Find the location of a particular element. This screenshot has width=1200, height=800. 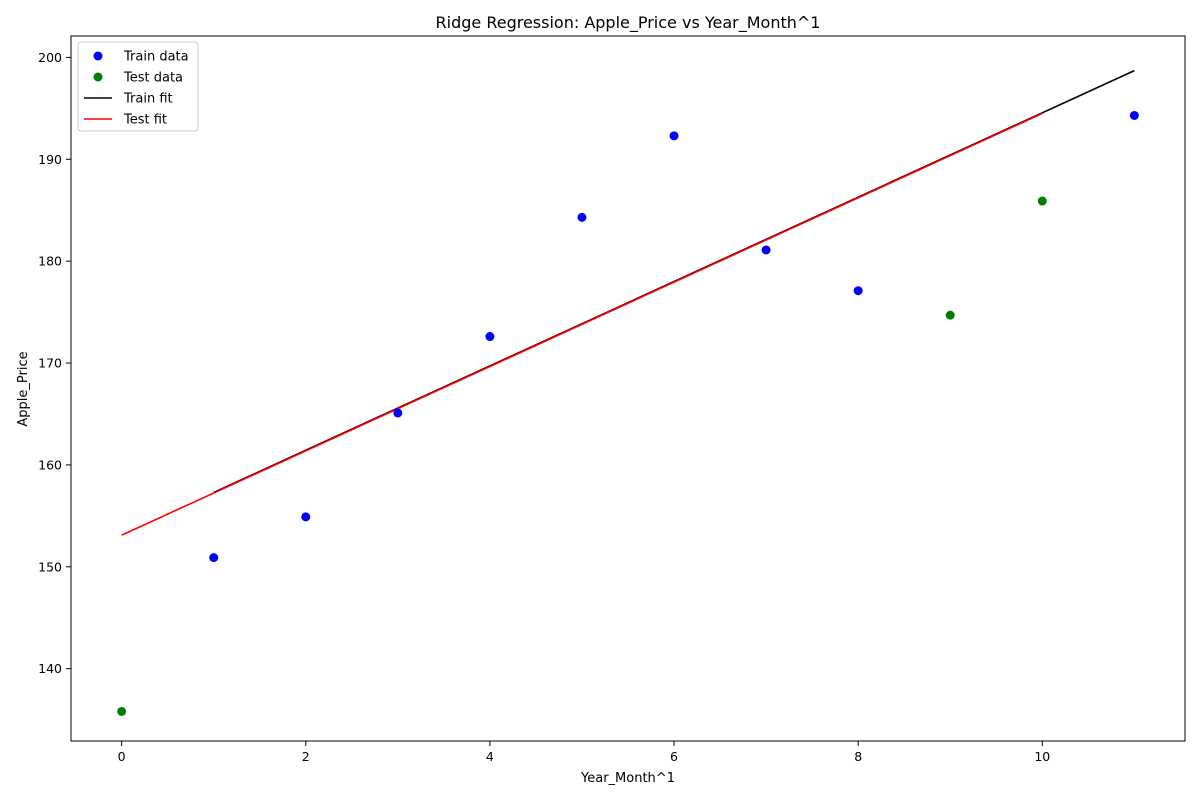

legend: Train data Test data Train fit Test fit is located at coordinates (138, 86).